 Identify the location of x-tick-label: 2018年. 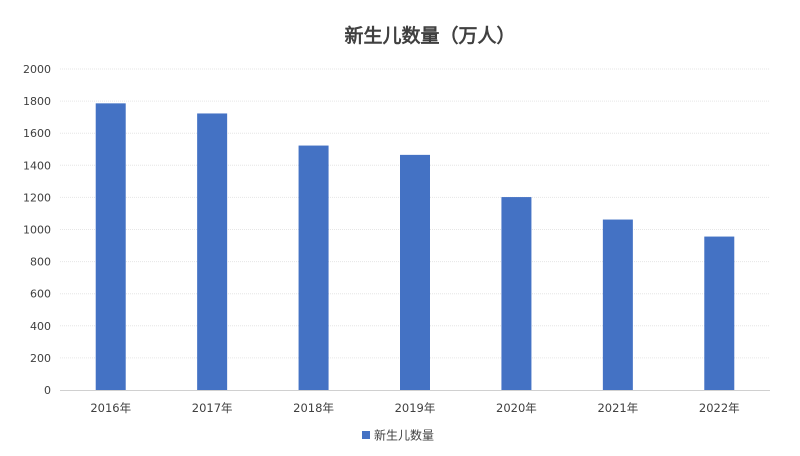
(313, 408).